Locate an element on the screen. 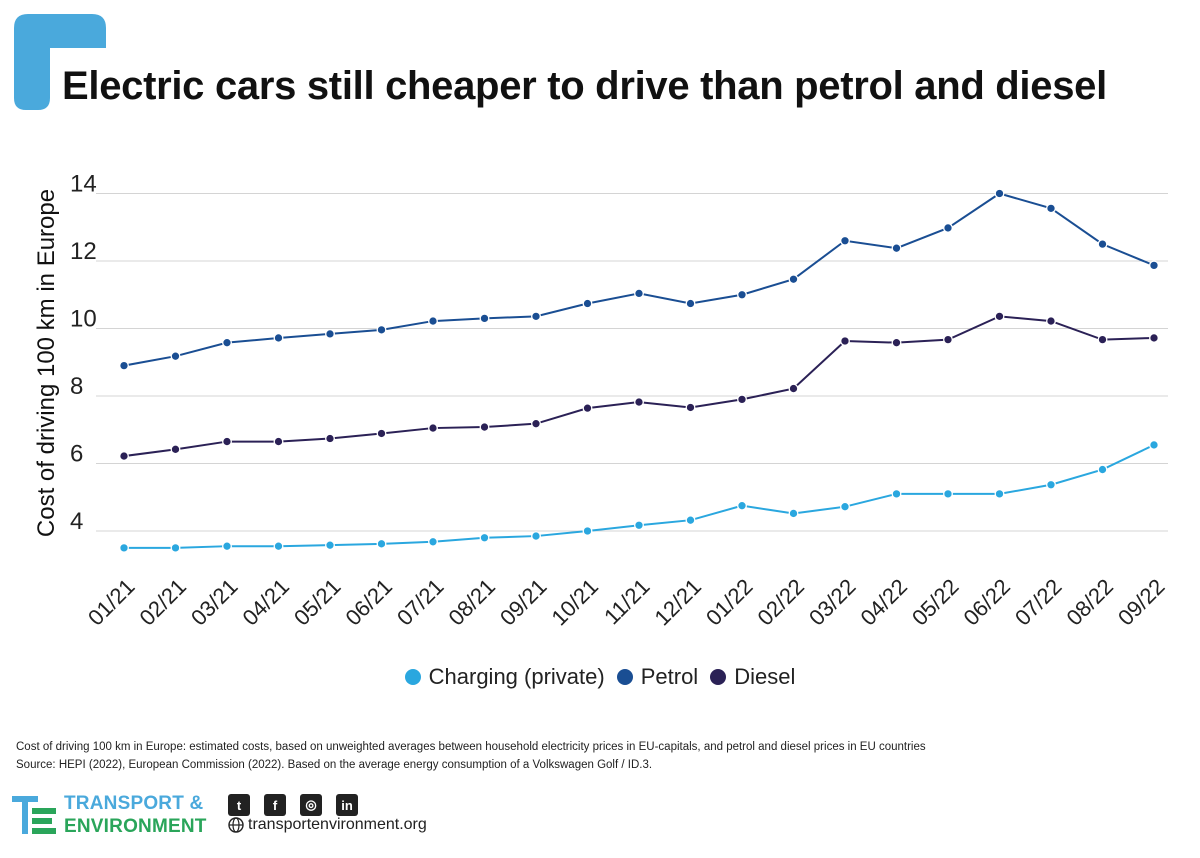 This screenshot has height=858, width=1200. x-tick-label-1: 02/21 is located at coordinates (162, 602).